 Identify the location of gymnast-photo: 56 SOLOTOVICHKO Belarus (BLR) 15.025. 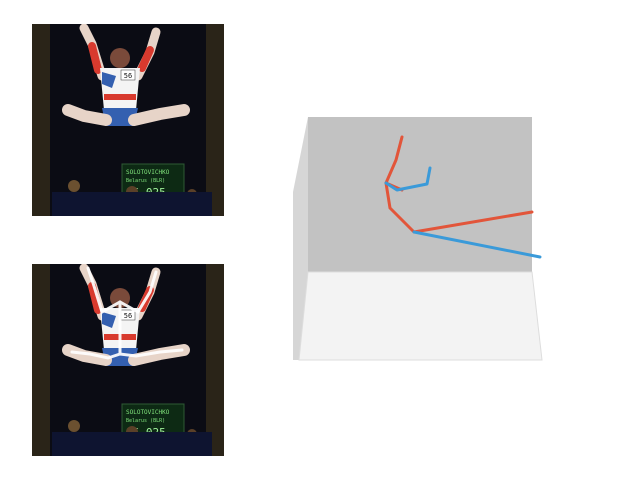
(128, 120).